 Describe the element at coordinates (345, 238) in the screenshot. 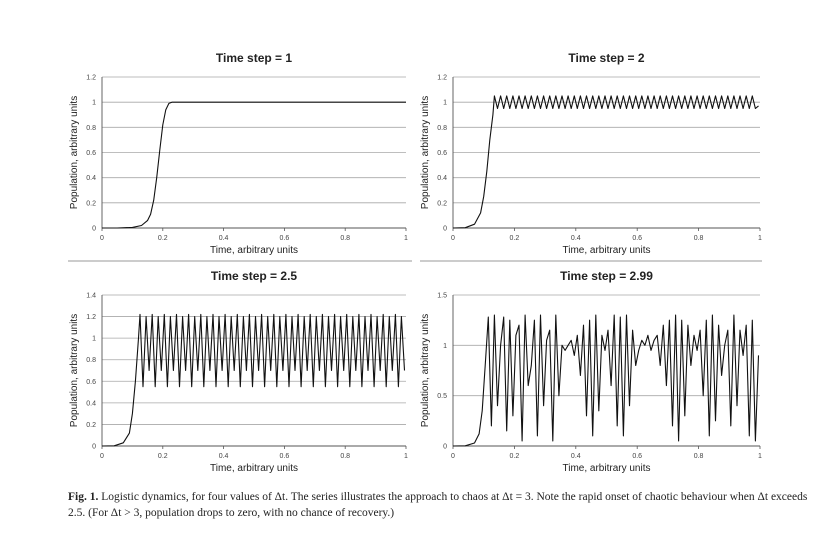

I see `panel-1-xtick-label: 0.8` at that location.